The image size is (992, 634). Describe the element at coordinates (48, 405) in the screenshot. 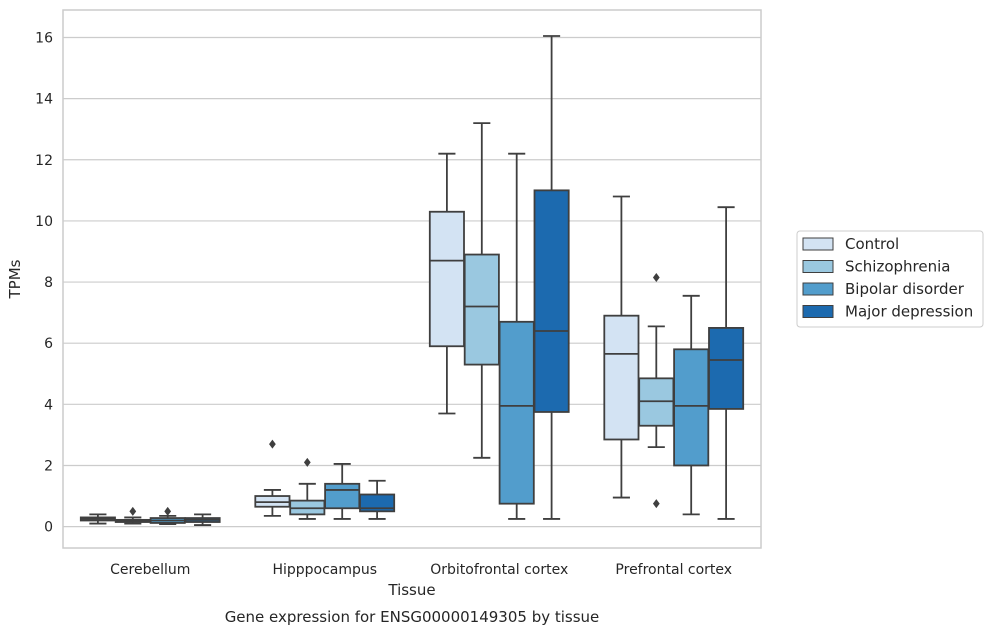

I see `y-tick-label: 4` at that location.